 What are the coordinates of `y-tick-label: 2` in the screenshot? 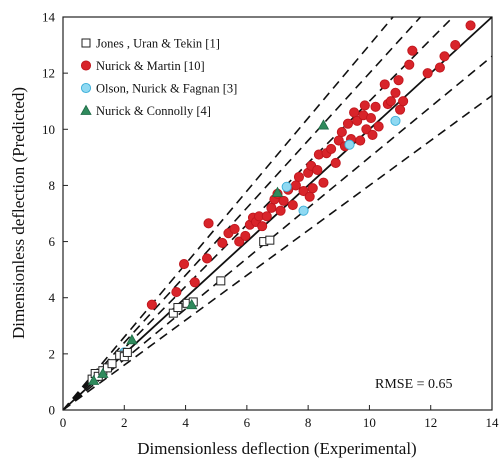 It's located at (52, 353).